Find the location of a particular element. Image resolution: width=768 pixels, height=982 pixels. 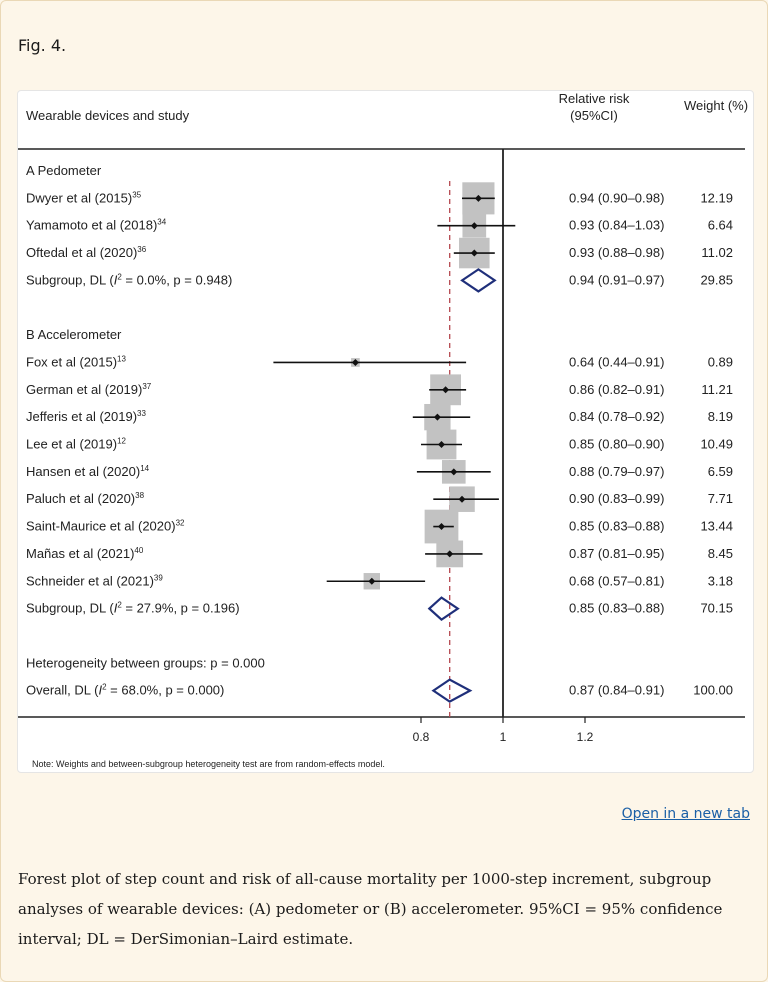

study-label: Yamamoto et al (2018)34 is located at coordinates (96, 225).